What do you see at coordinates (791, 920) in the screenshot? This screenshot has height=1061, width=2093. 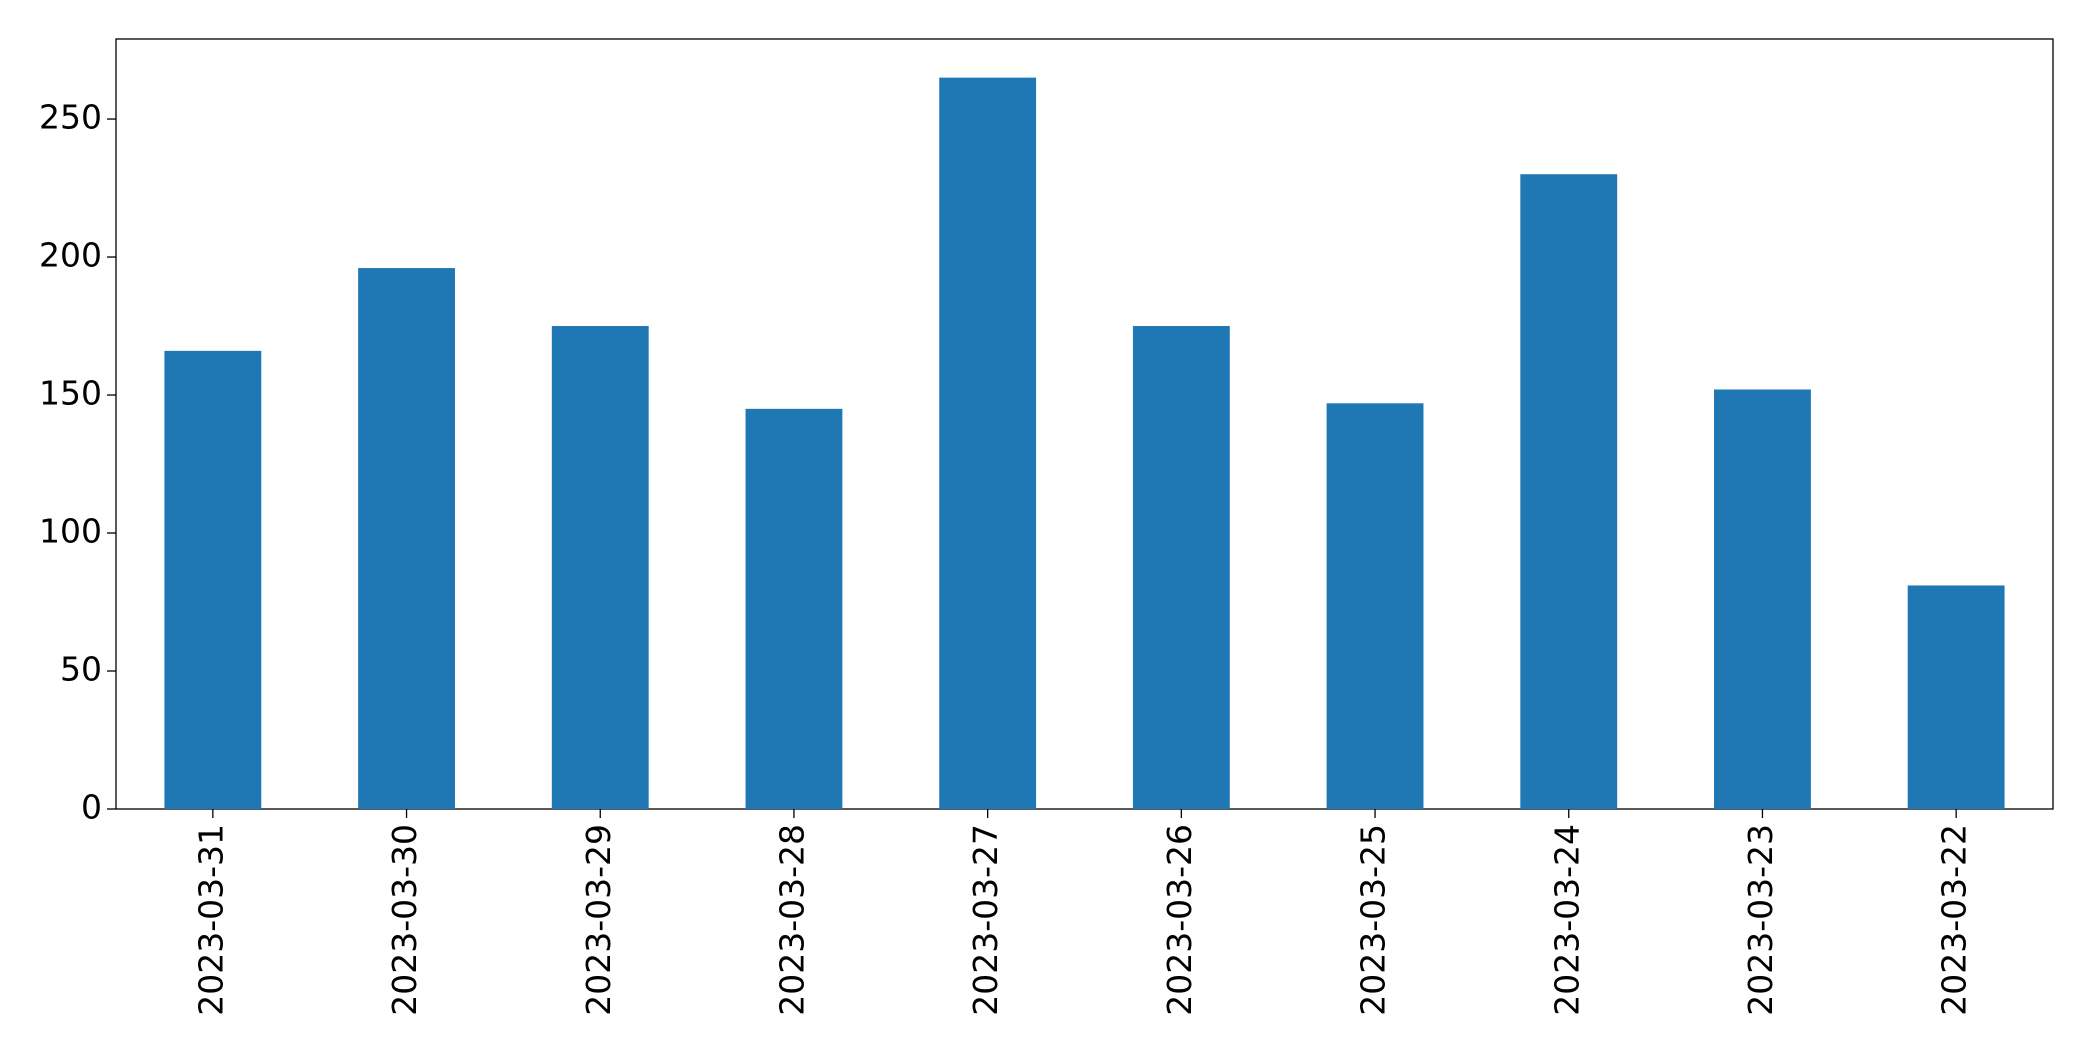 I see `x-tick-label: 2023-03-28` at bounding box center [791, 920].